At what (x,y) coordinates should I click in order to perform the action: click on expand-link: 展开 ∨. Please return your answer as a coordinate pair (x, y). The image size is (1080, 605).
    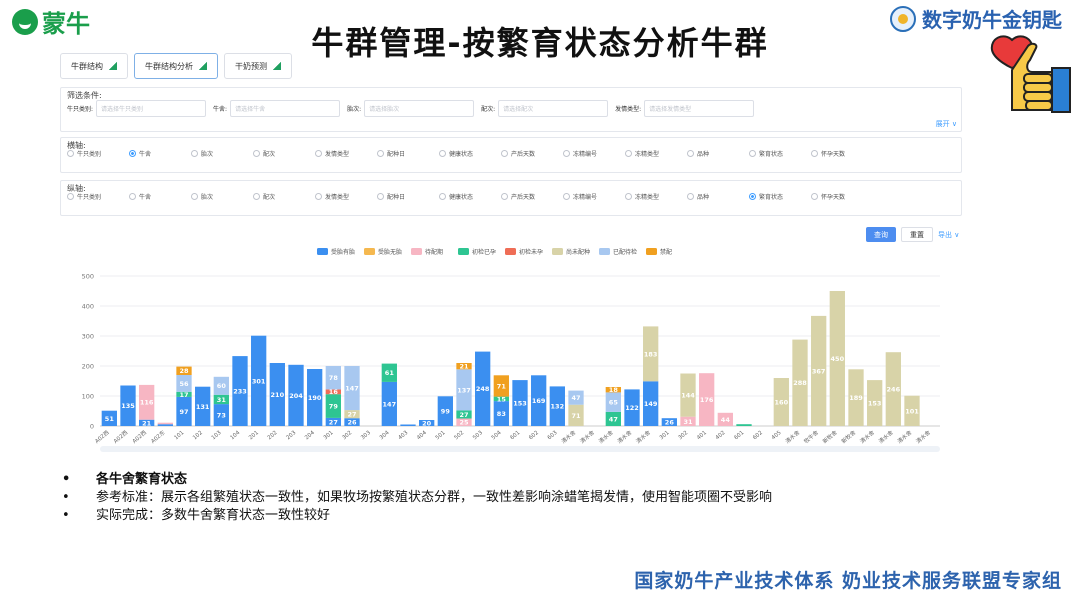
    Looking at the image, I should click on (946, 124).